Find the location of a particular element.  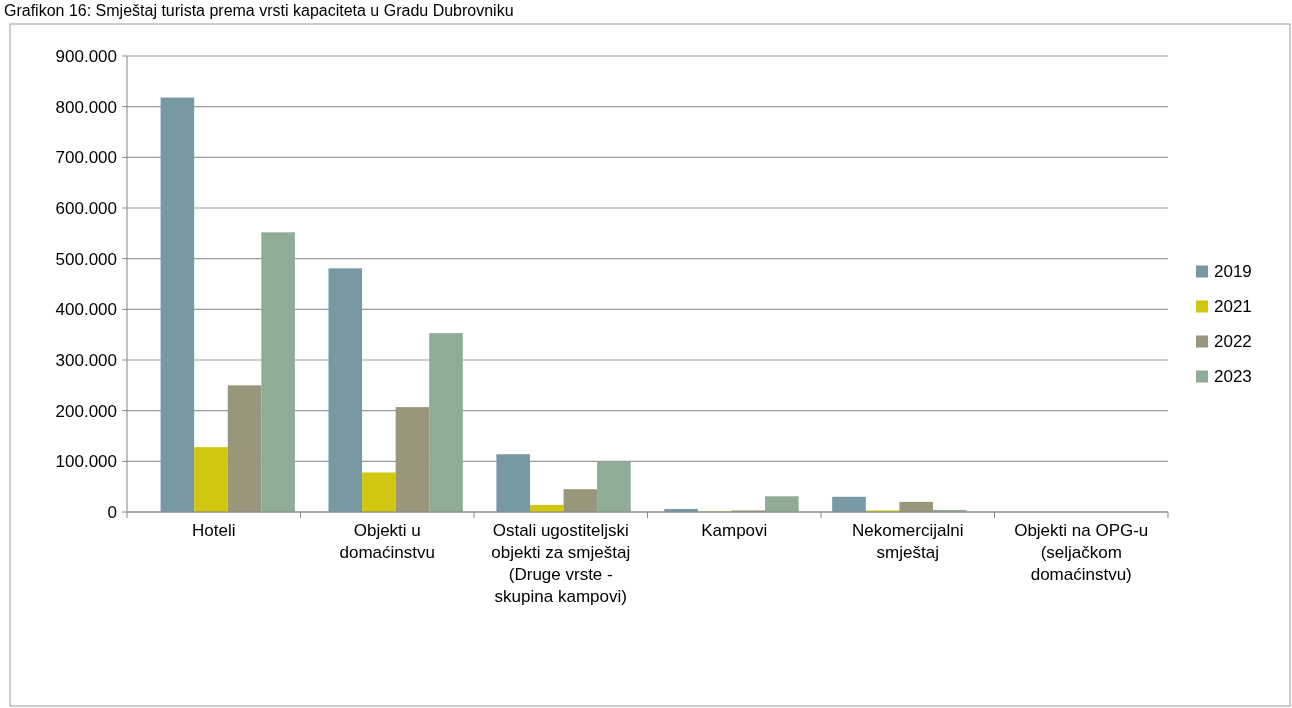

y-tick-label: 300.000 is located at coordinates (86, 360).